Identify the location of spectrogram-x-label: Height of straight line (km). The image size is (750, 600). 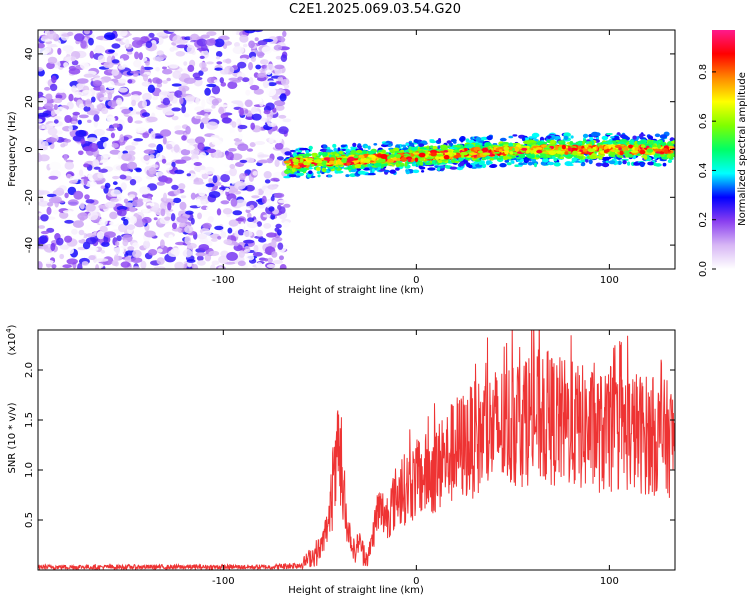
(356, 290).